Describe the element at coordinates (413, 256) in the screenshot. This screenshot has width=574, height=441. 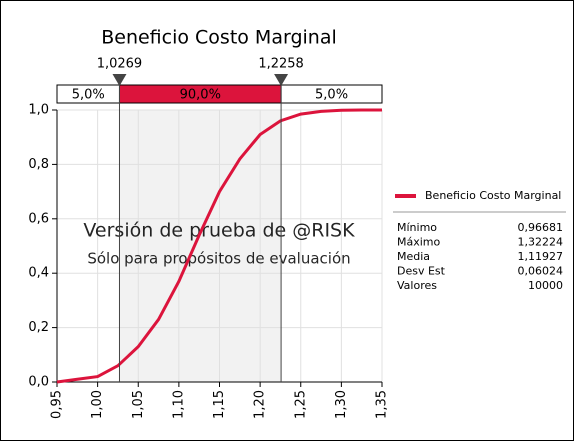
I see `stat-name: Media` at that location.